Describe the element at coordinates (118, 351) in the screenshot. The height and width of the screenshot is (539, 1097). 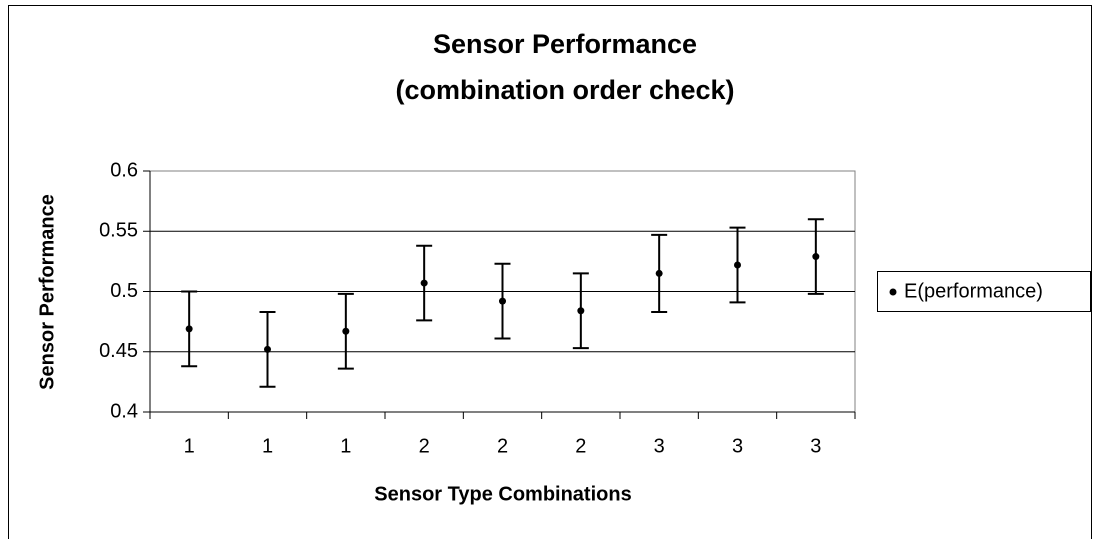
I see `y-tick-label: 0.45` at that location.